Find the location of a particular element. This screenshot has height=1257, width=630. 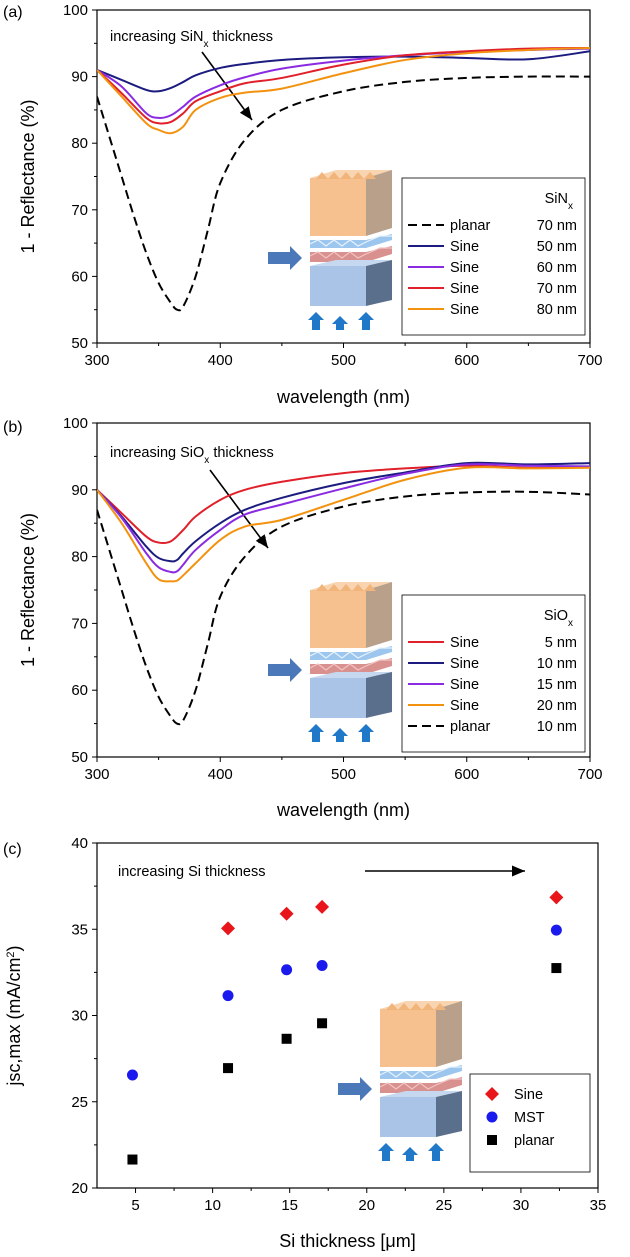

legend-series-thickness: 70 nm is located at coordinates (557, 226).